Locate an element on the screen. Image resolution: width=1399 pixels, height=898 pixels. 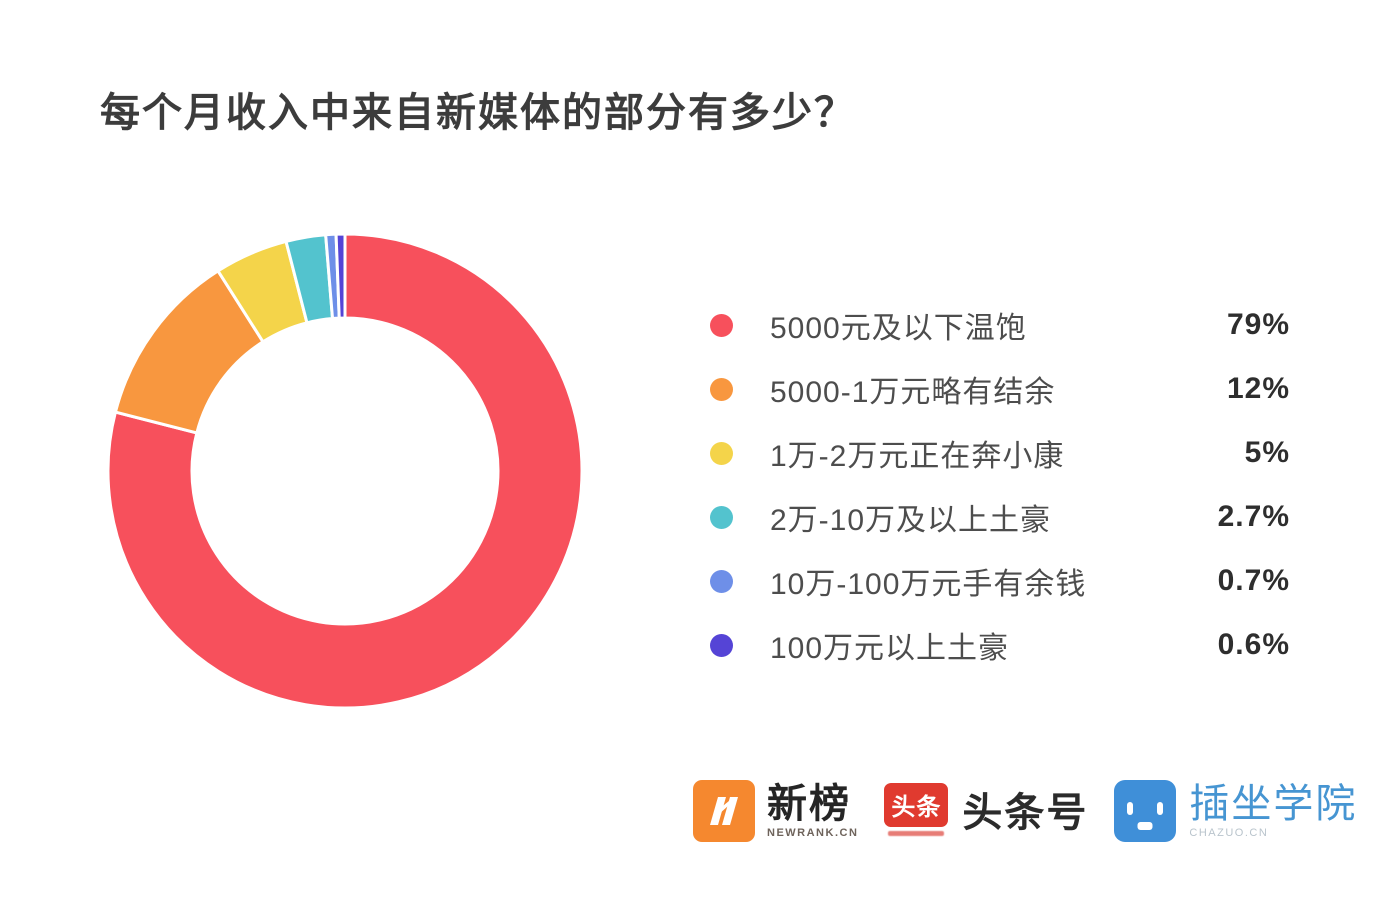
chazuo-logo: 插坐学院 CHAZUO.CN is located at coordinates (1235, 811).